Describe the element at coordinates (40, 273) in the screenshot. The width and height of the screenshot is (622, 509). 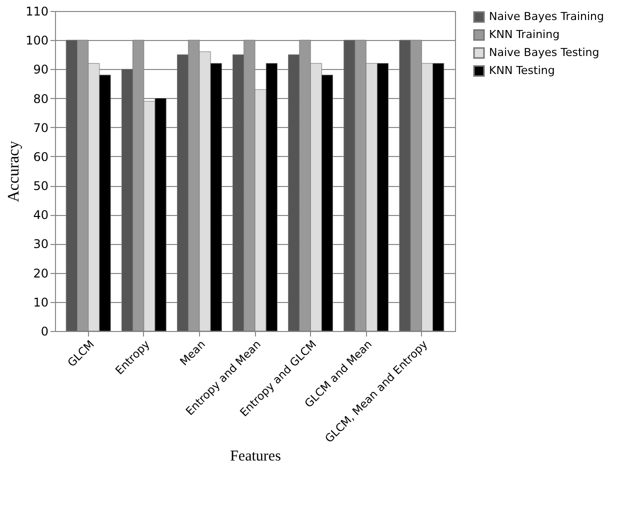
I see `y-tick-label: 20` at that location.